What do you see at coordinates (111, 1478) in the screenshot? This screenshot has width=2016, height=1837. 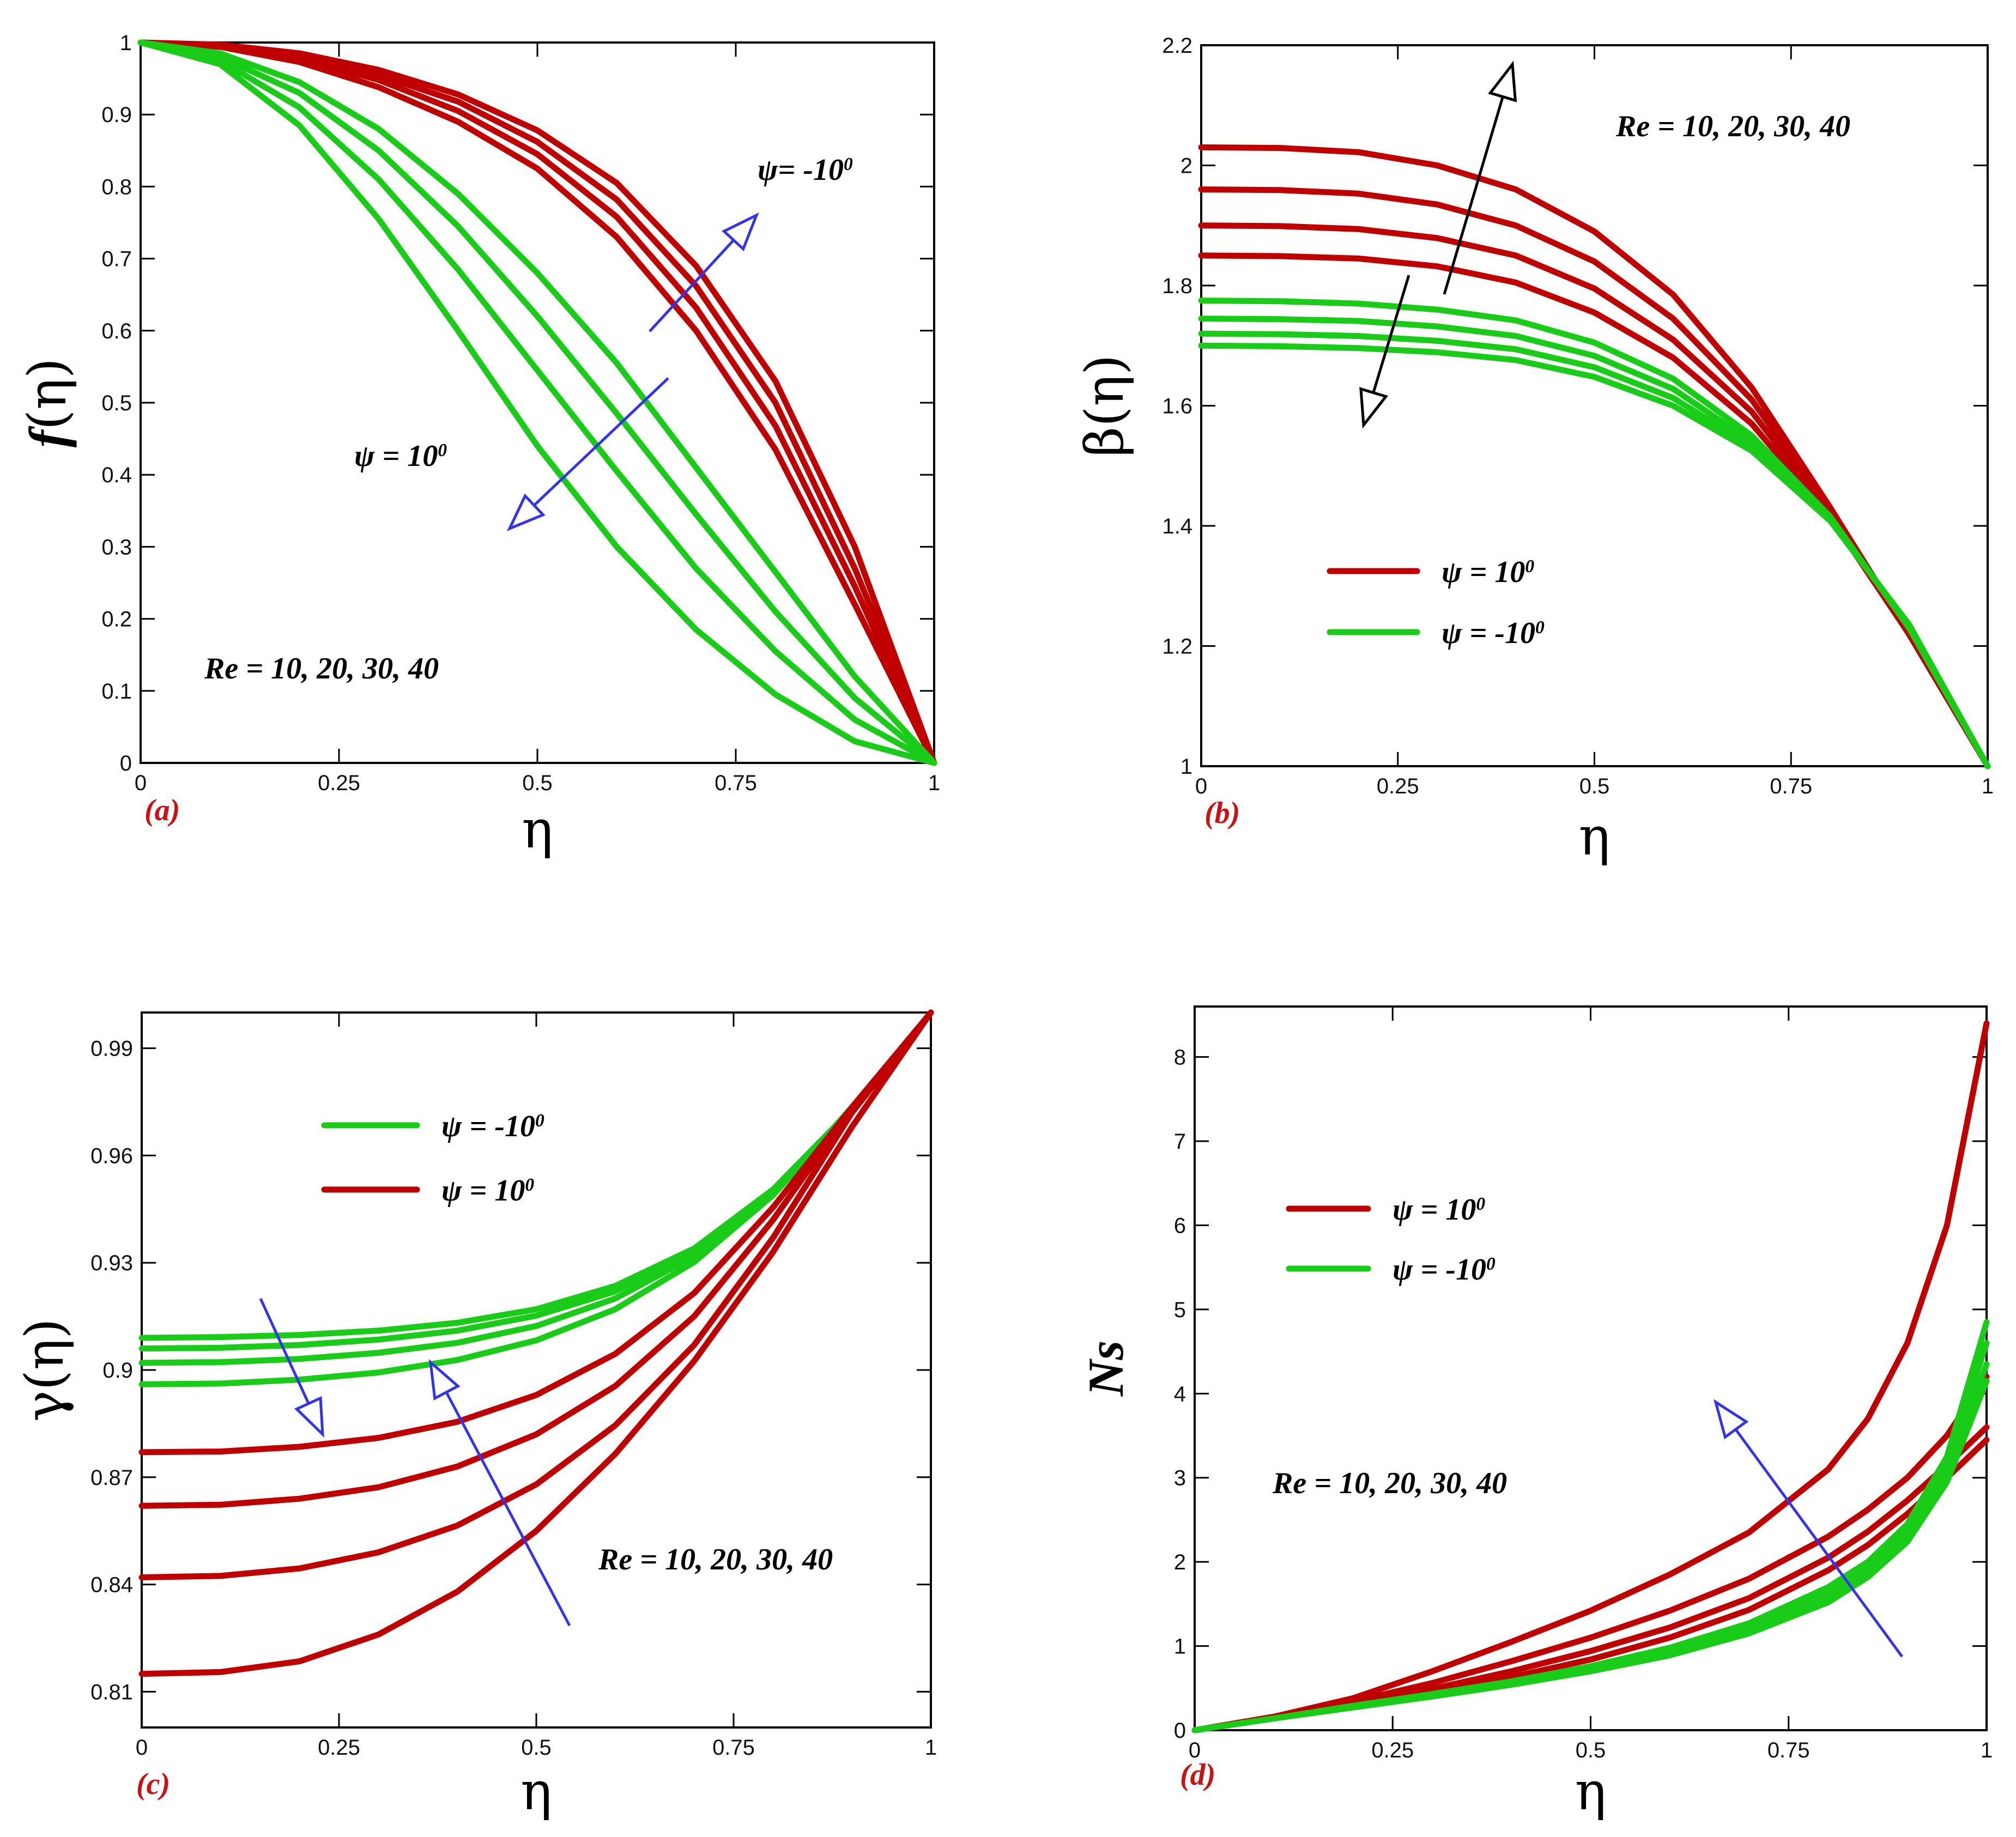 I see `y-tick-label: 0.87` at bounding box center [111, 1478].